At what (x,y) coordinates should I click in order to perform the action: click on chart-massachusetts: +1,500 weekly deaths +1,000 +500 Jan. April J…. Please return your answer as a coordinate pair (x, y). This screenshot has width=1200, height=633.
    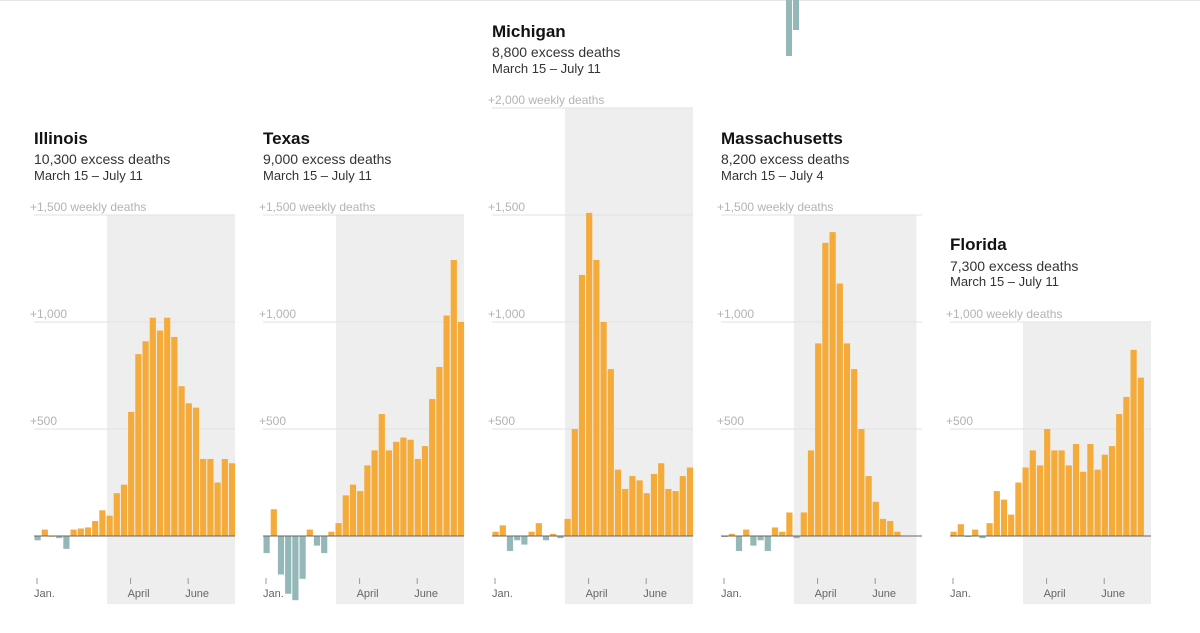
    Looking at the image, I should click on (819, 402).